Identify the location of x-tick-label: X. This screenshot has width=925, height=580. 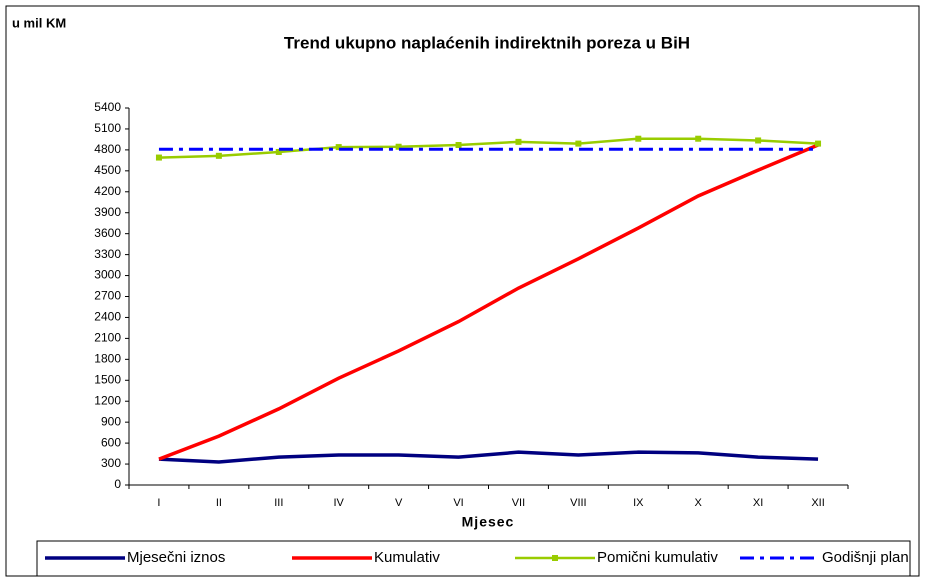
(699, 503).